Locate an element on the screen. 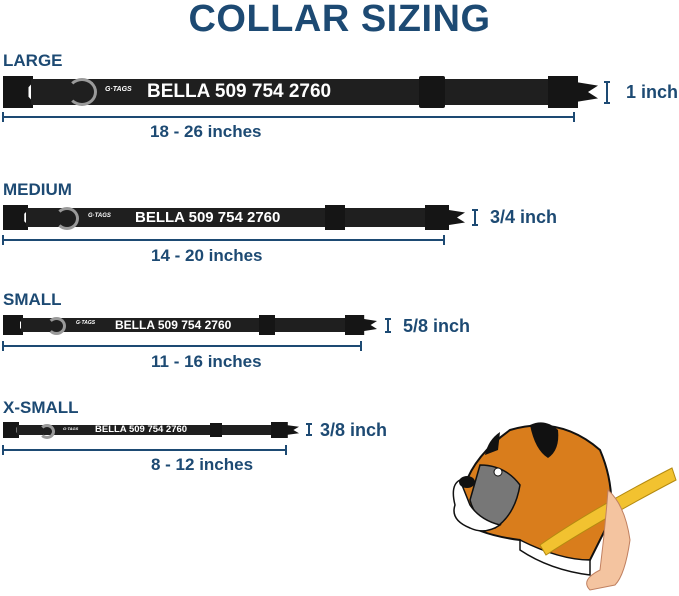  size-label-large: LARGE is located at coordinates (33, 60).